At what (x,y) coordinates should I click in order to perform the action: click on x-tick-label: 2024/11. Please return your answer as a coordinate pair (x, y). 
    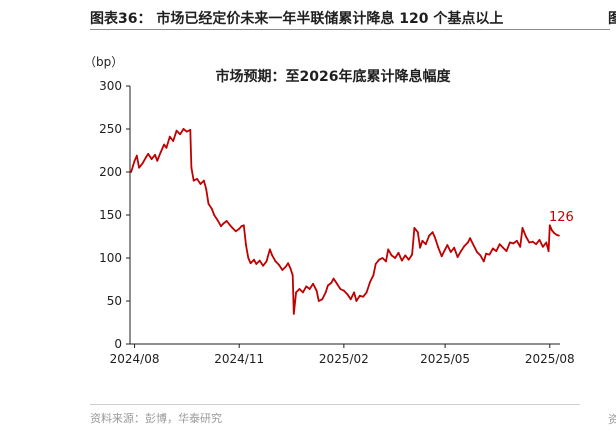
    Looking at the image, I should click on (239, 359).